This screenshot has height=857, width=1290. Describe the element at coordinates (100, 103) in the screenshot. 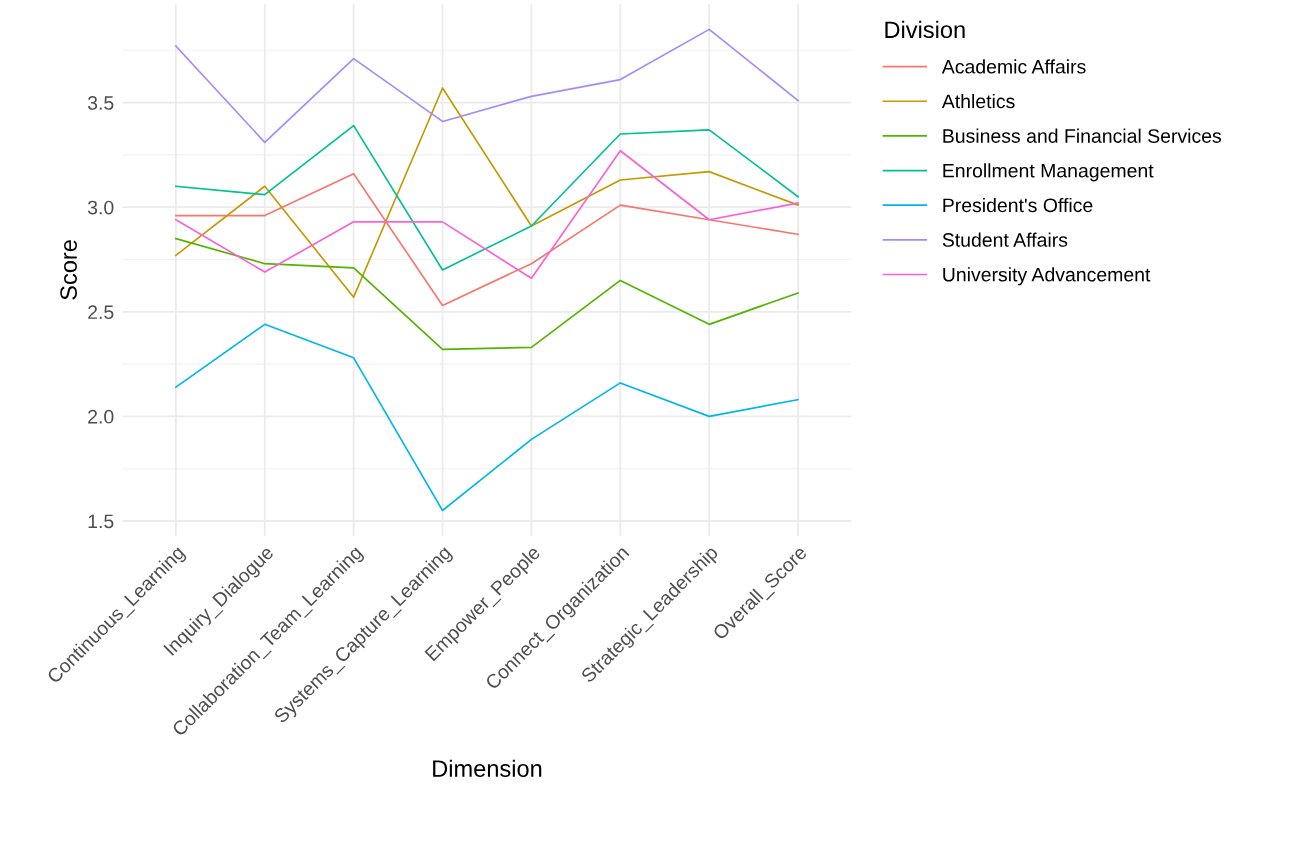

I see `y-tick-label: 3.5` at that location.